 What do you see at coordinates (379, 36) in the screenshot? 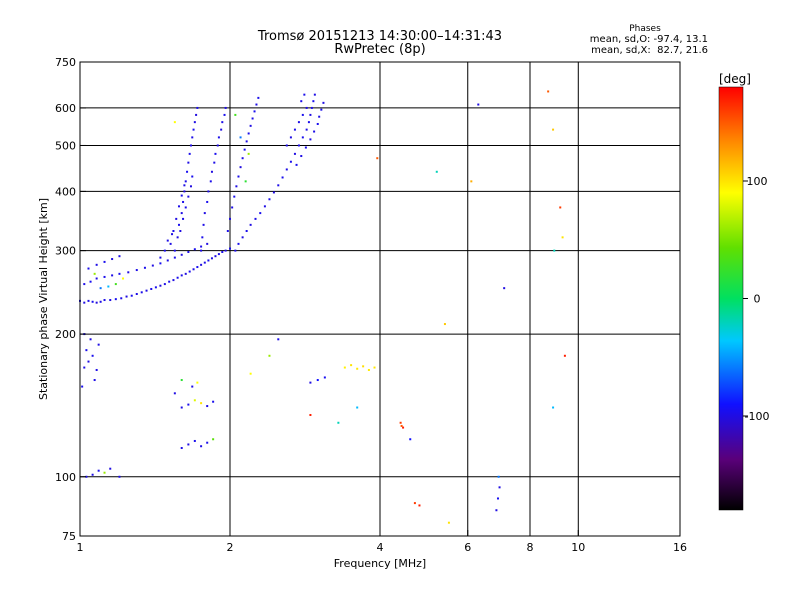
I see `chart-title-line-1: Tromsø 20151213 14:30:00–14:31:43` at bounding box center [379, 36].